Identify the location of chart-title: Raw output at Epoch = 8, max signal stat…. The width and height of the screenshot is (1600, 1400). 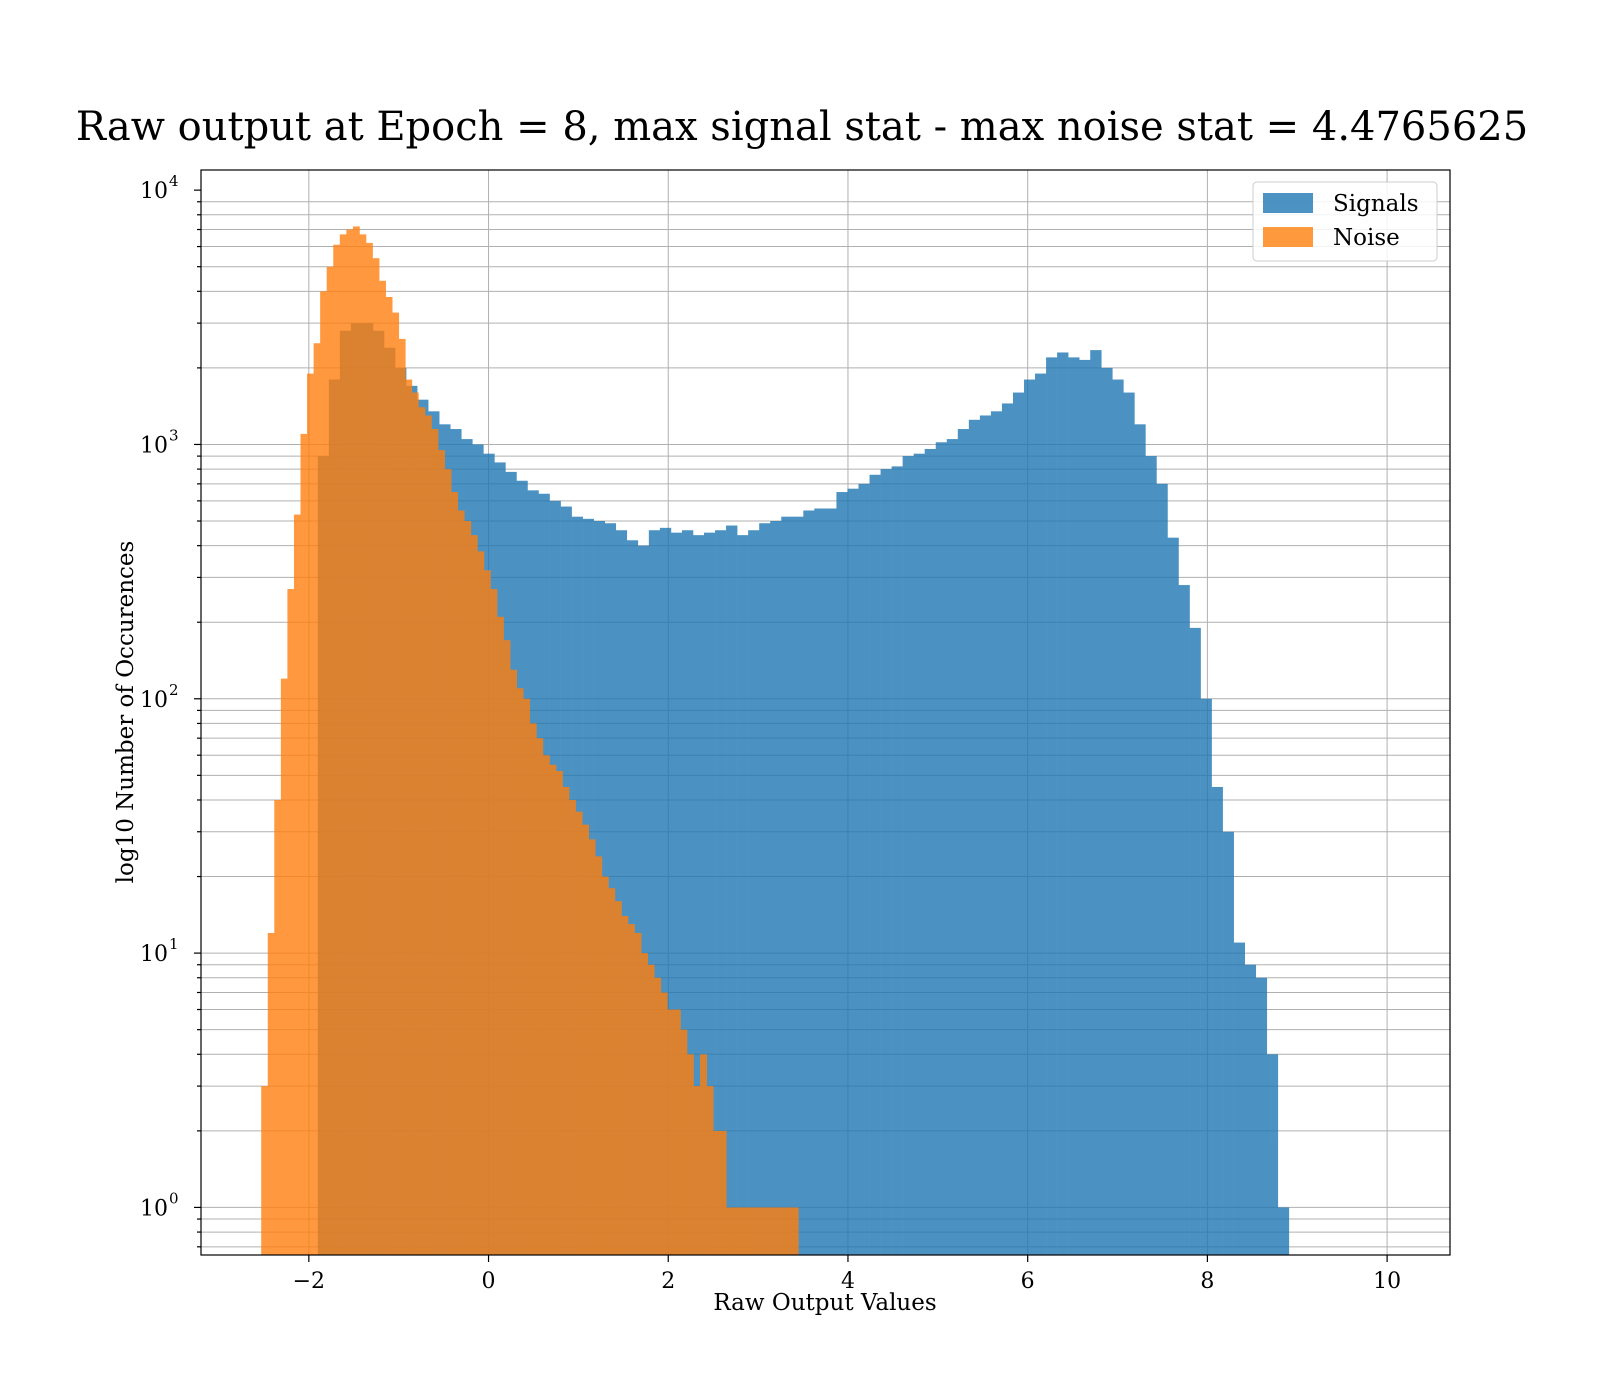
(802, 127).